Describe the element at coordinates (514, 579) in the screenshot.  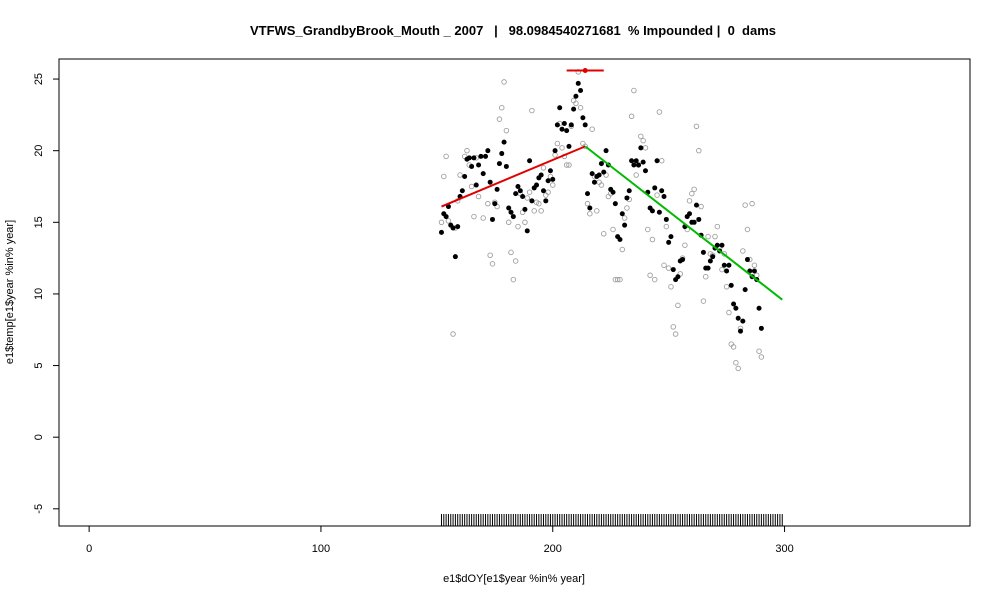
I see `x-axis-label: e1$dOY[e1$year %in% year]` at that location.